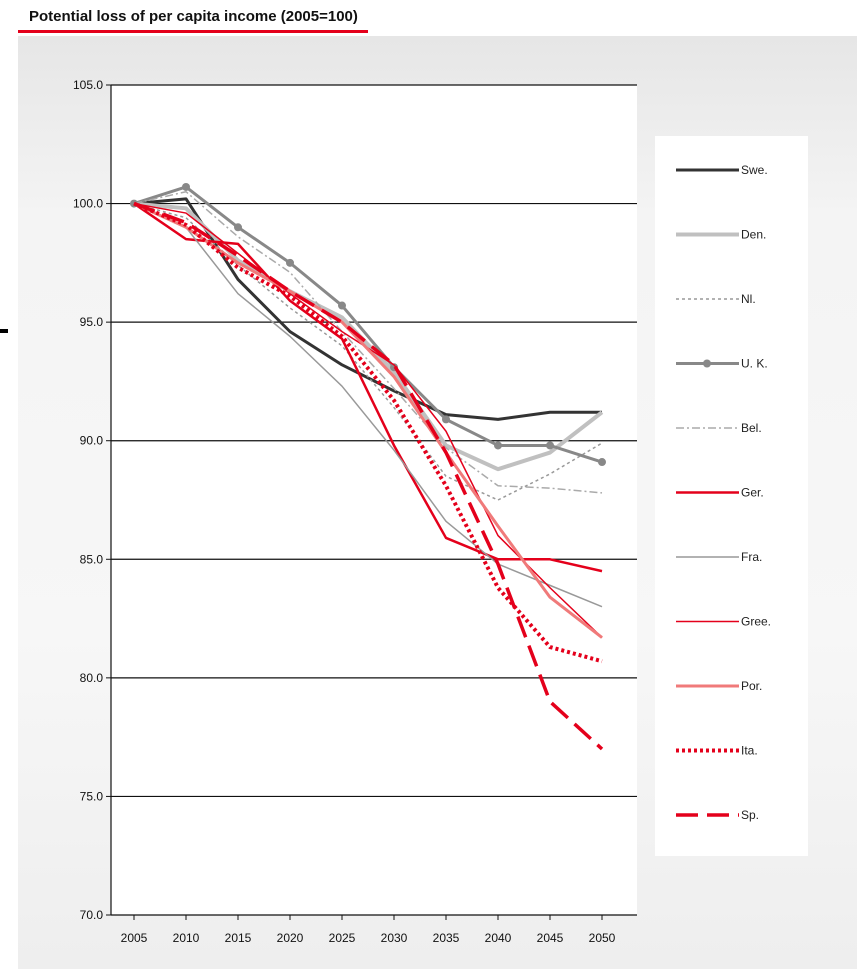  I want to click on legend-label-ger: Ger., so click(752, 493).